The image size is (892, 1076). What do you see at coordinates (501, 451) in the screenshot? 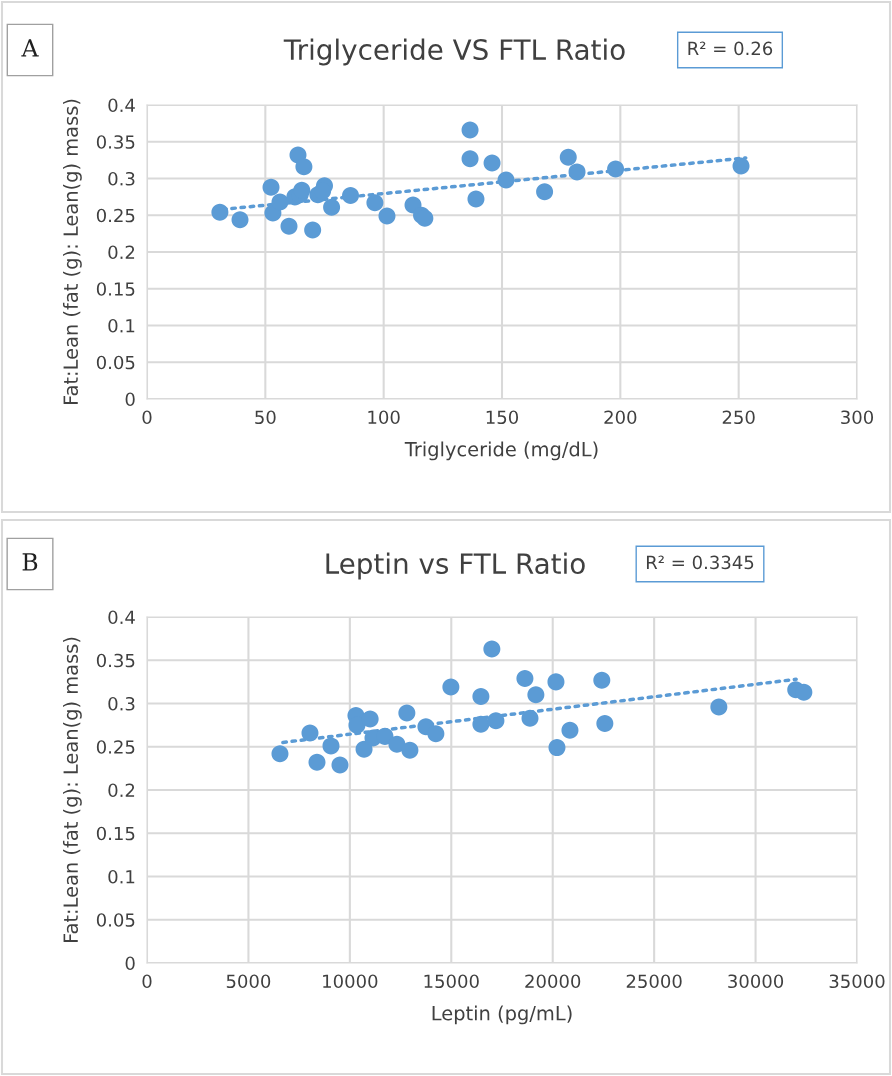
I see `x-axis-title: Triglyceride (mg/dL)` at bounding box center [501, 451].